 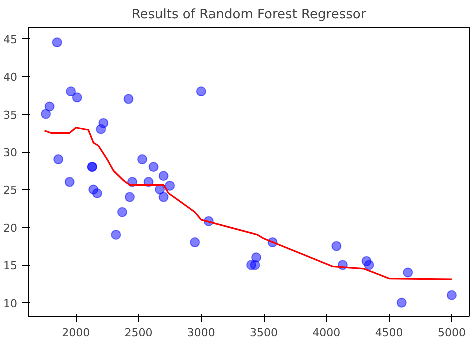 What do you see at coordinates (11, 39) in the screenshot?
I see `y-tick-label: 45` at bounding box center [11, 39].